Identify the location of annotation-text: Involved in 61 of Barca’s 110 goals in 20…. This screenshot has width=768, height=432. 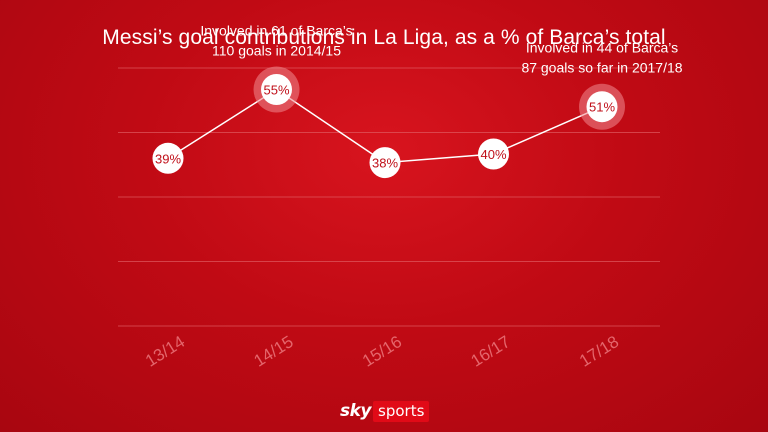
(276, 41).